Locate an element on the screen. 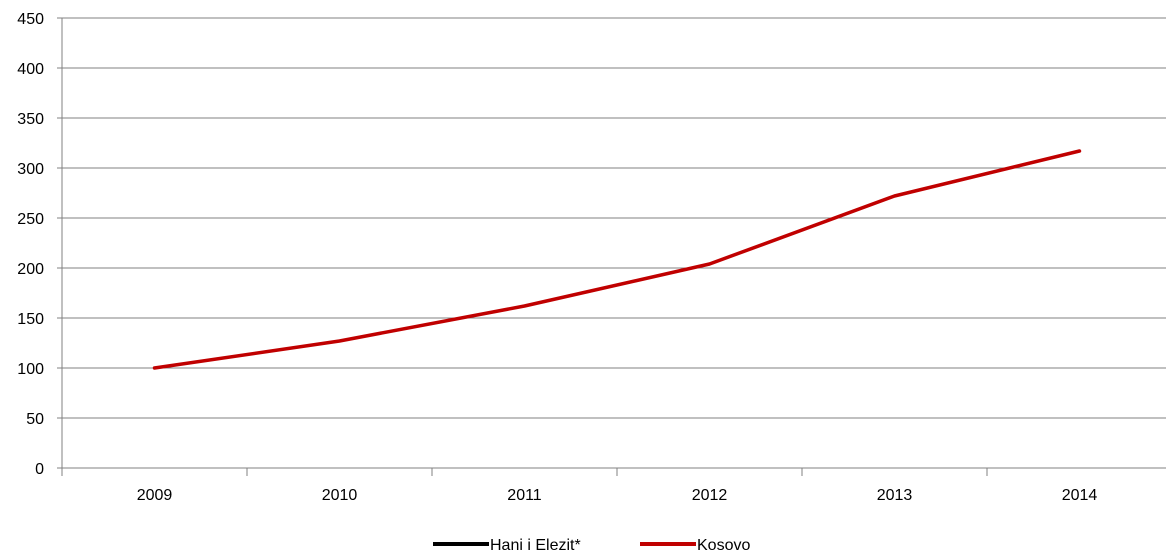 This screenshot has height=553, width=1166. legend: Hani i Elezit* Kosovo is located at coordinates (591, 545).